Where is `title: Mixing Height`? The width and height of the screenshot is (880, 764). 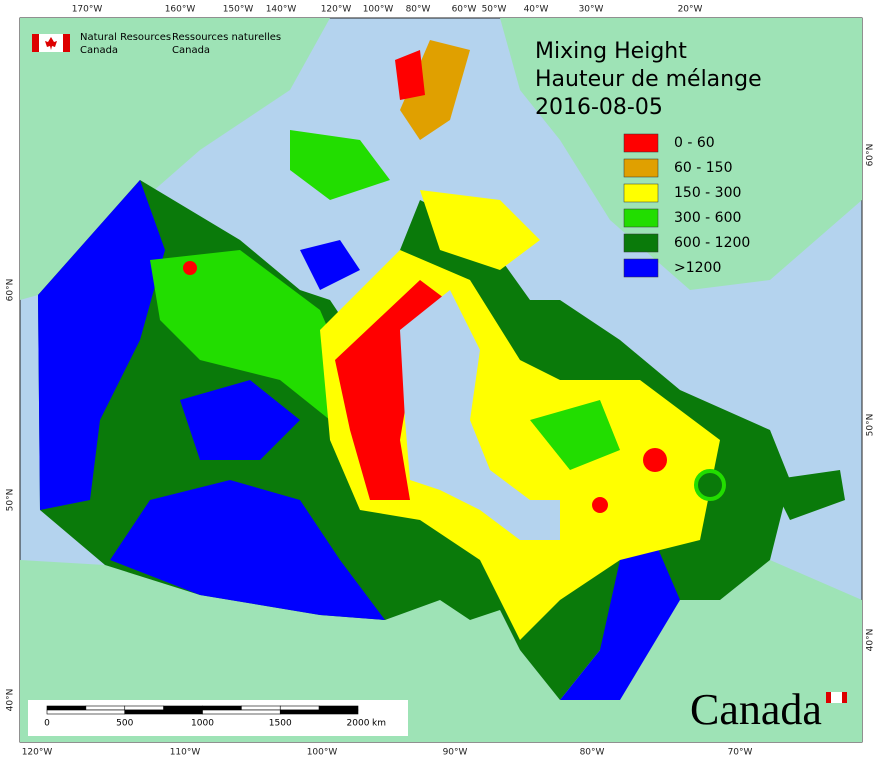 title: Mixing Height is located at coordinates (611, 51).